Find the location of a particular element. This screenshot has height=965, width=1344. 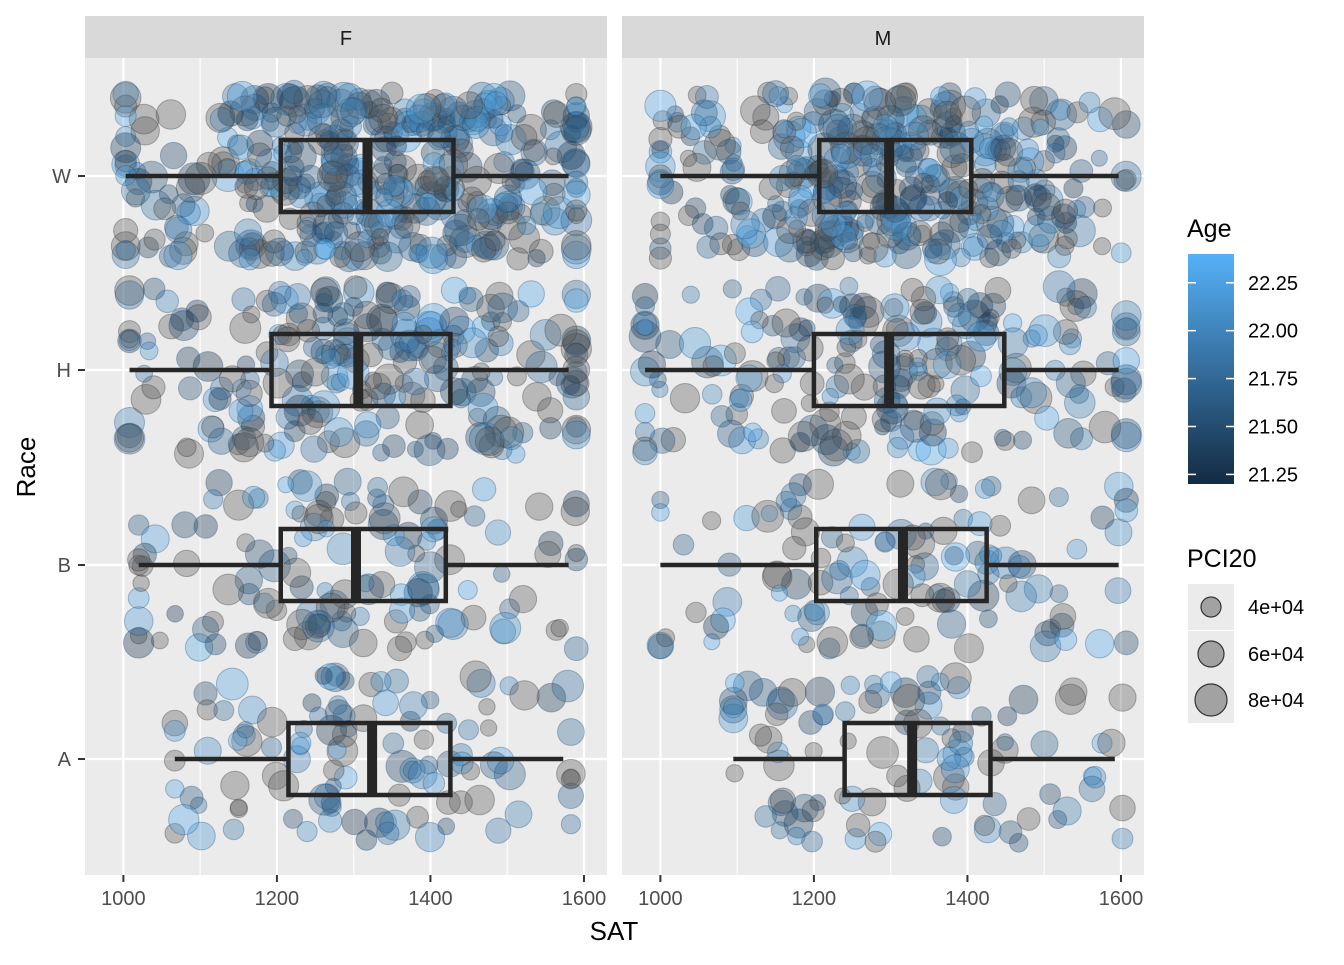

legend-age-ticks: 22.25 22.00 21.75 21.50 21.25 is located at coordinates (1243, 379).